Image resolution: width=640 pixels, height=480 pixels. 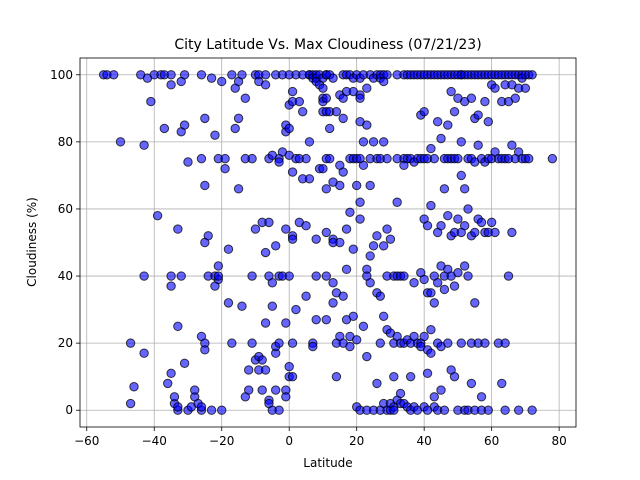 I want to click on y-tick-label: 100, so click(x=61, y=75).